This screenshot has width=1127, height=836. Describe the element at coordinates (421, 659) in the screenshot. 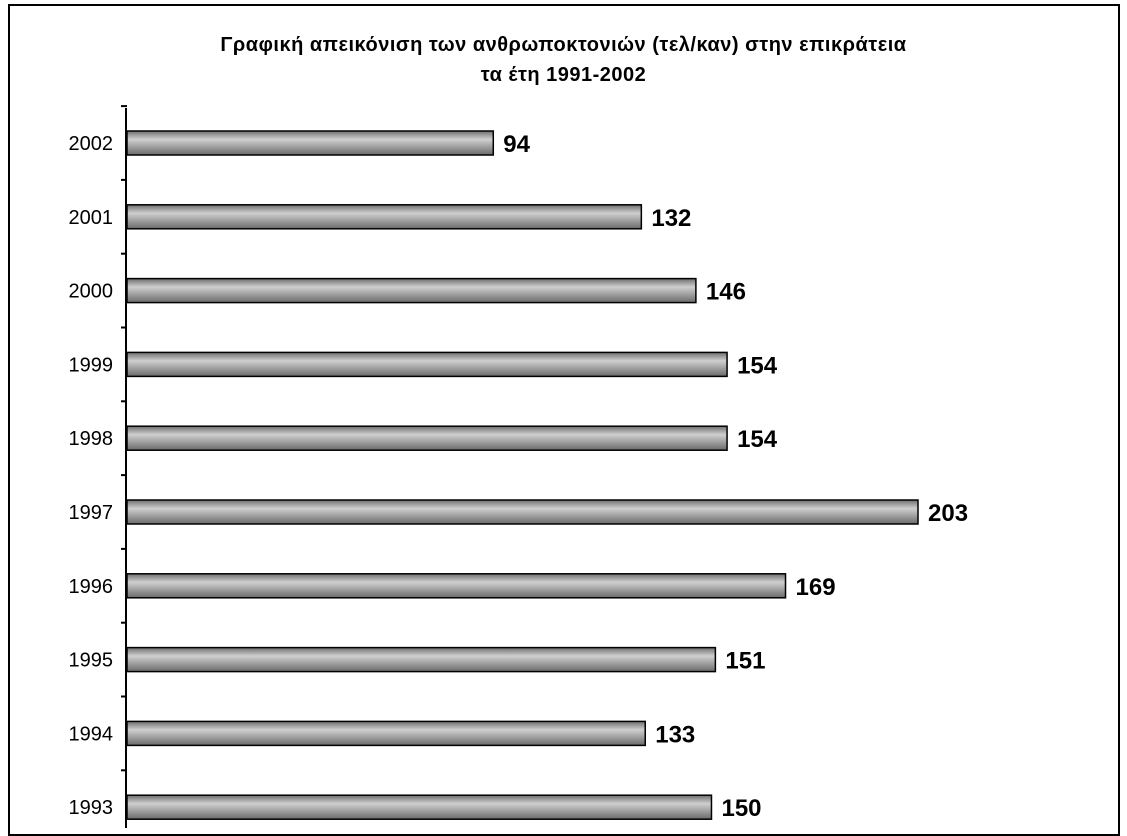

I see `bar-1995` at that location.